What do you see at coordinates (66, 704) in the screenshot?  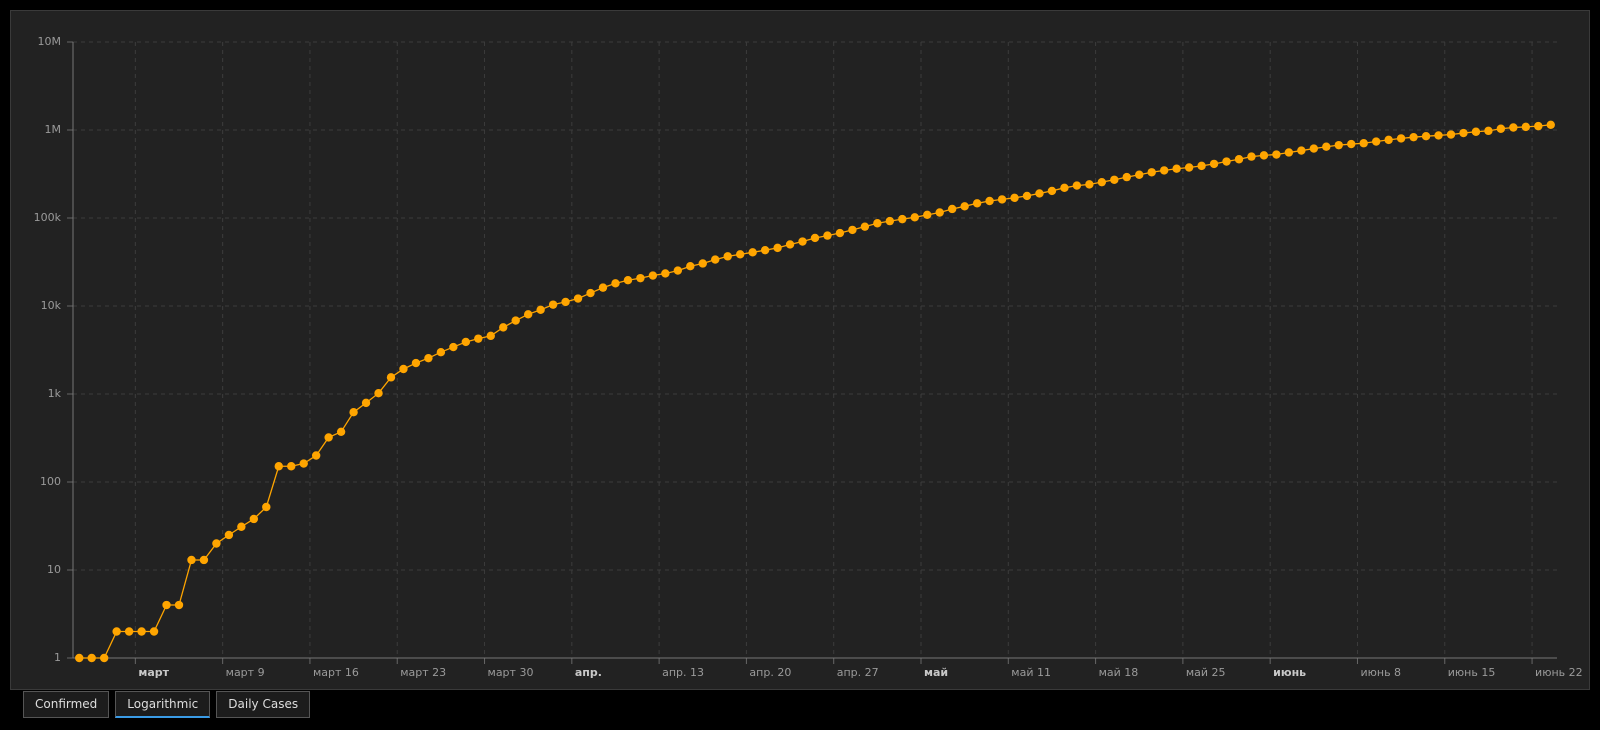 I see `tab-button: Confirmed` at bounding box center [66, 704].